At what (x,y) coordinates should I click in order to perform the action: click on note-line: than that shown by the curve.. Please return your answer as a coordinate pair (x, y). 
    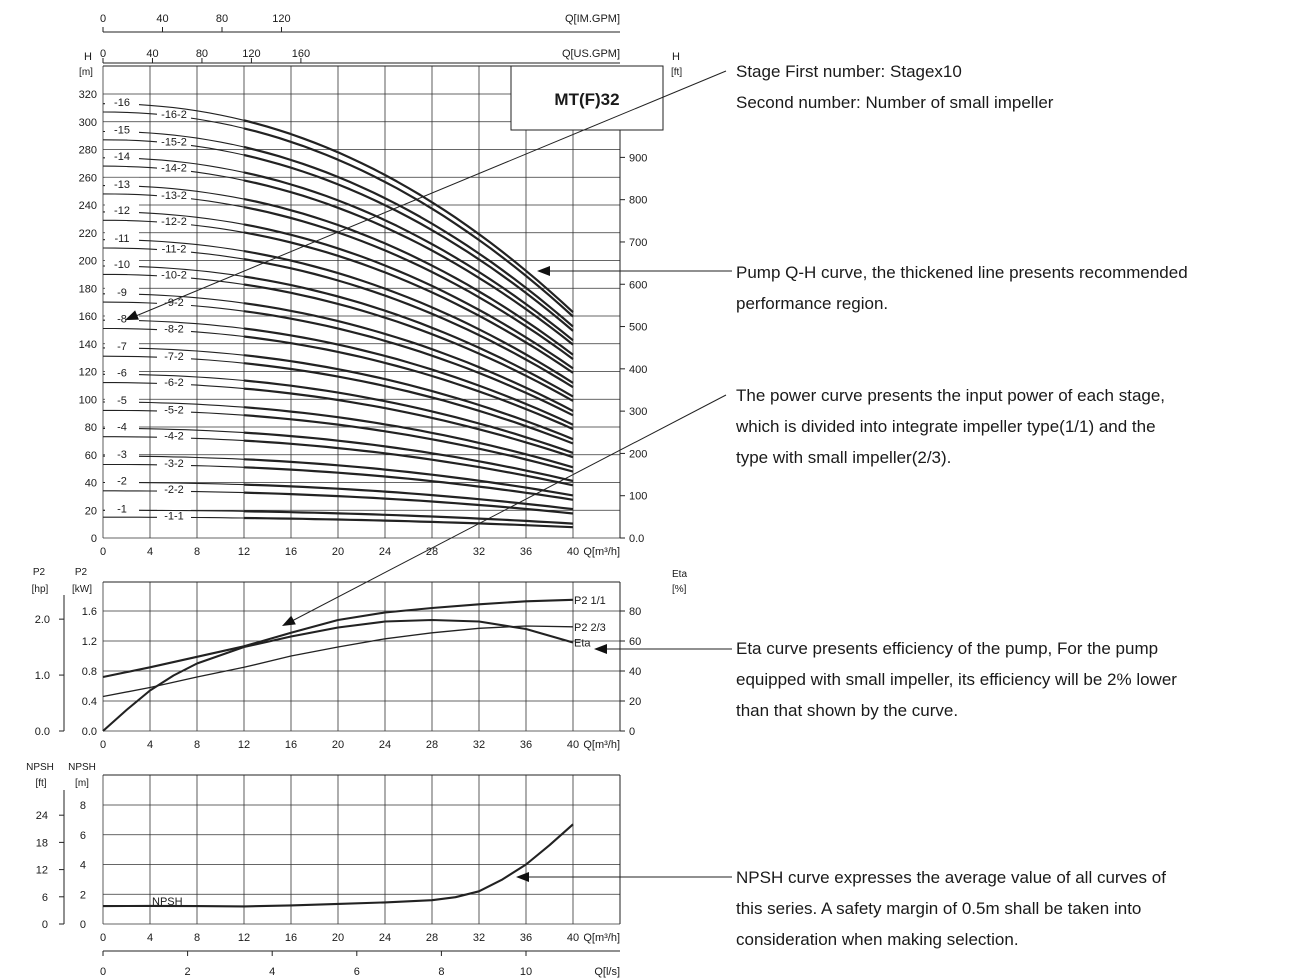
    Looking at the image, I should click on (847, 710).